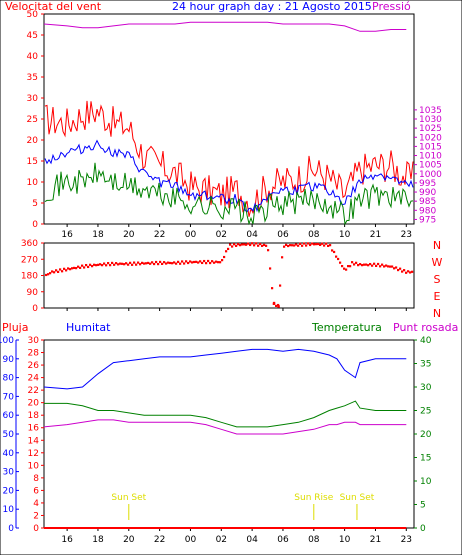 The height and width of the screenshot is (555, 462). I want to click on x-tick-label: 00, so click(191, 235).